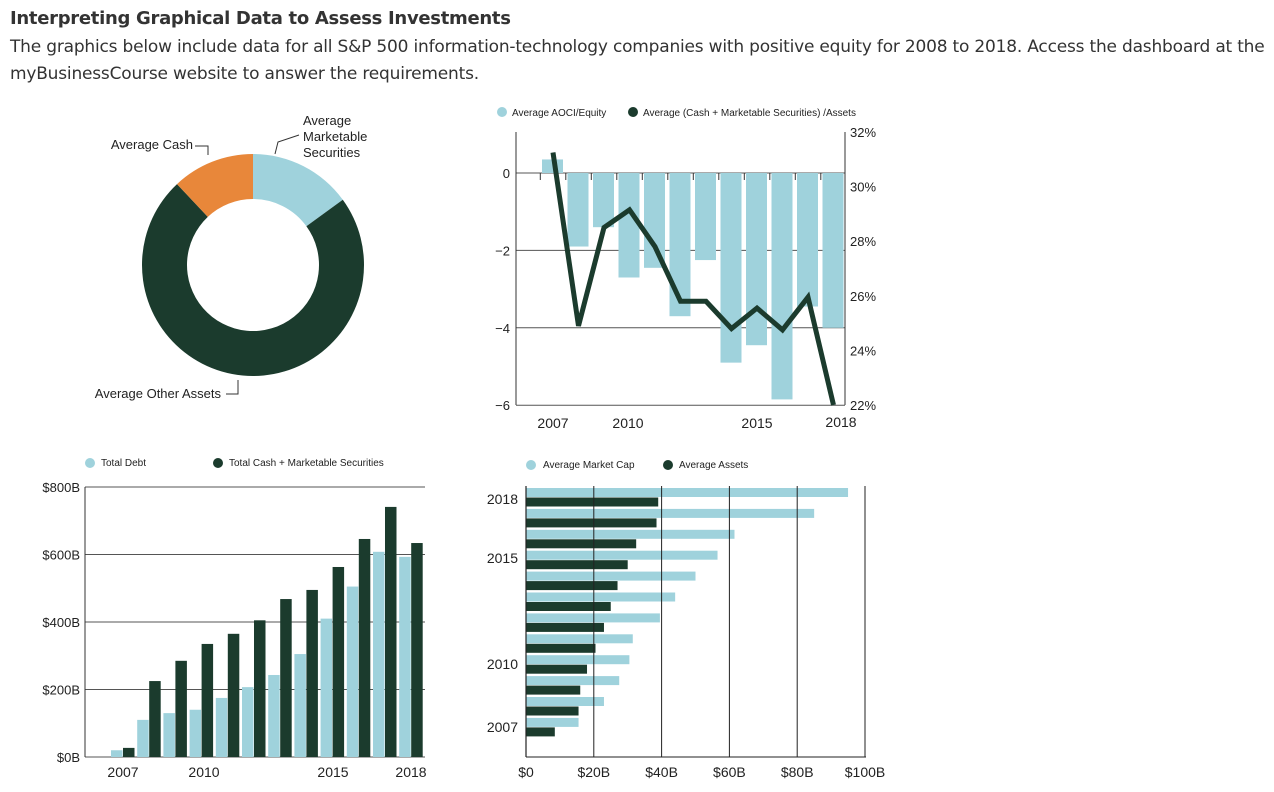 The height and width of the screenshot is (792, 1274). I want to click on debt-bar-2010, so click(195, 733).